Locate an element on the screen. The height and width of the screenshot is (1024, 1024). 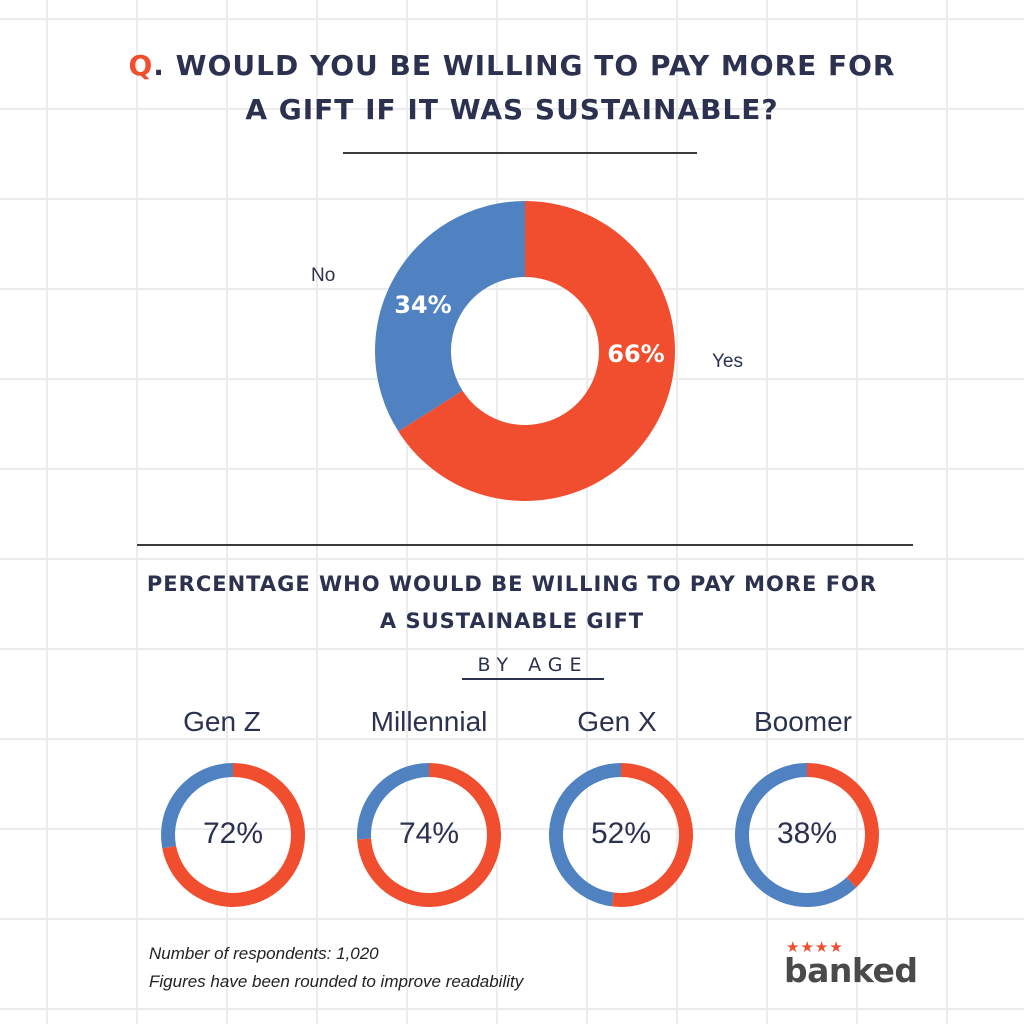
gen-x-value: 52% is located at coordinates (621, 833).